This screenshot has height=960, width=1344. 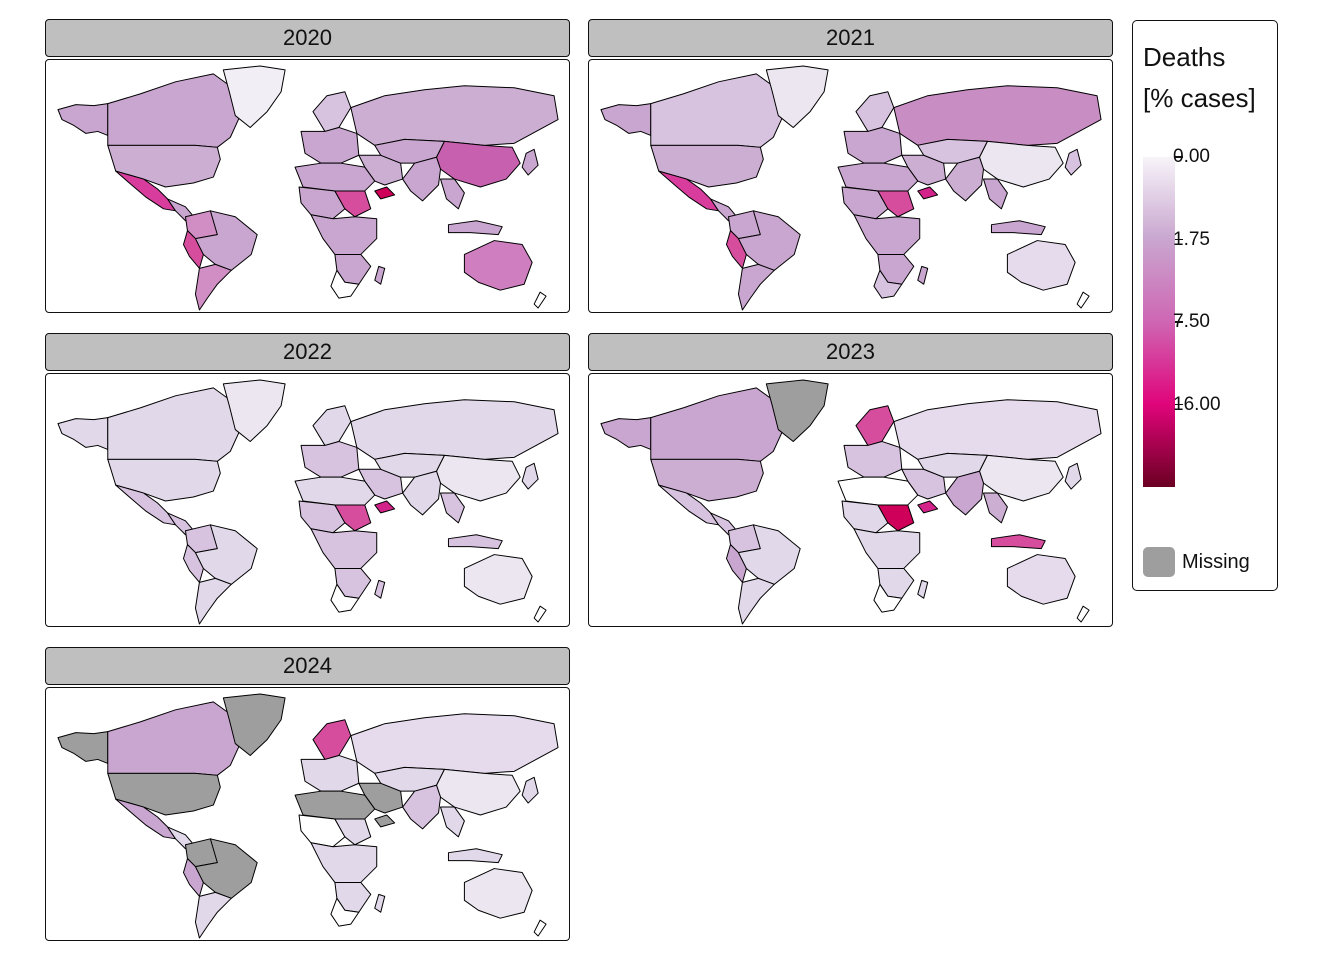 I want to click on panel-title: 2021, so click(x=850, y=38).